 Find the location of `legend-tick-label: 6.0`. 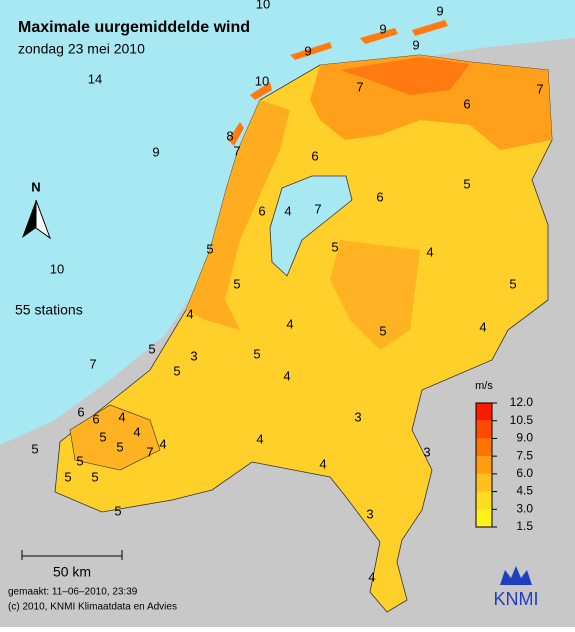

legend-tick-label: 6.0 is located at coordinates (524, 473).